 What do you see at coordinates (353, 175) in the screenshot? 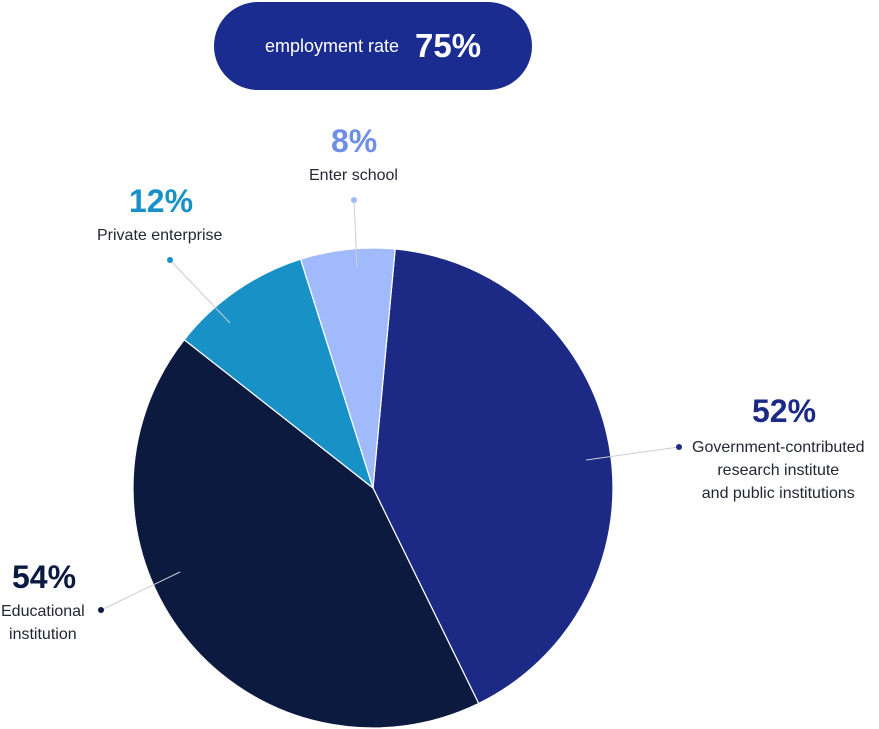
I see `enter-school-label: Enter school` at bounding box center [353, 175].